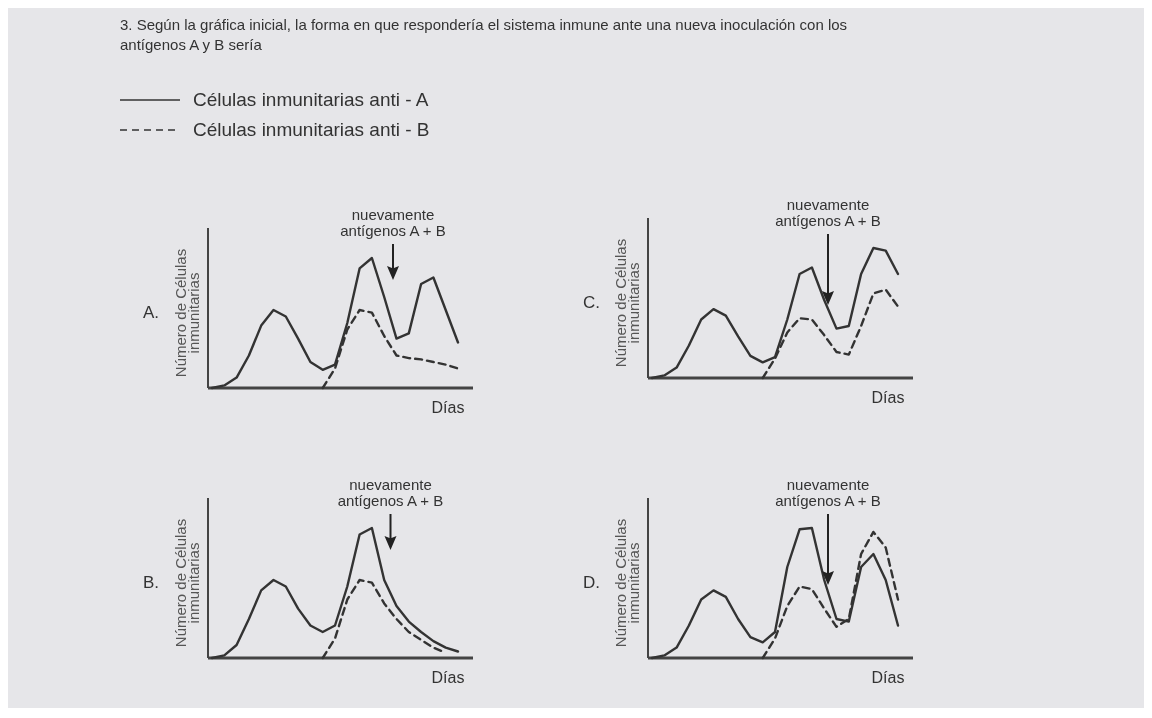 Image resolution: width=1152 pixels, height=718 pixels. What do you see at coordinates (591, 582) in the screenshot?
I see `text: D.` at bounding box center [591, 582].